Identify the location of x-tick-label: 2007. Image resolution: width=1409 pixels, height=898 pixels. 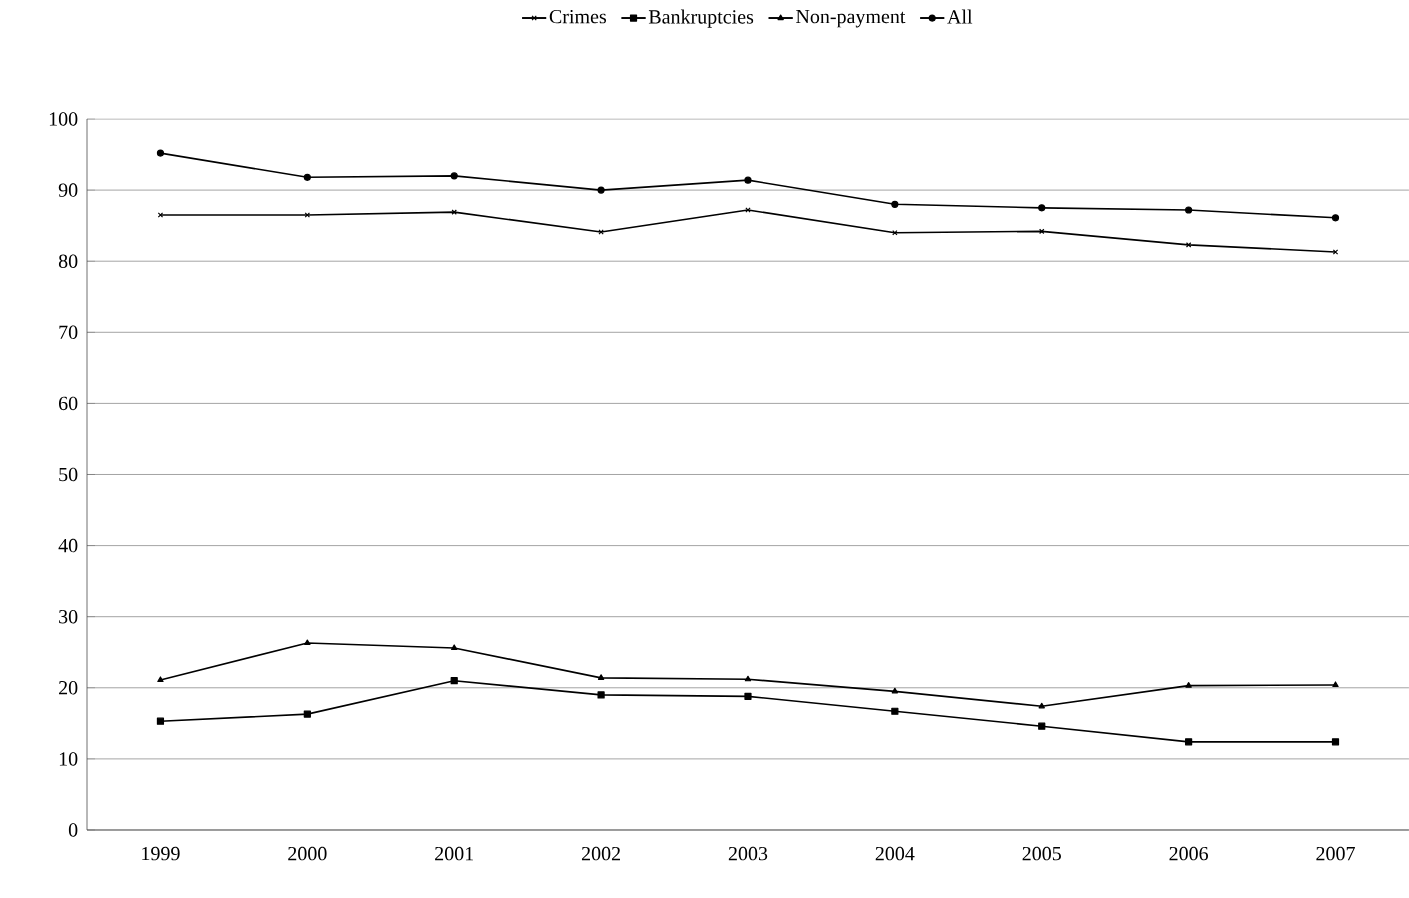
(1335, 853).